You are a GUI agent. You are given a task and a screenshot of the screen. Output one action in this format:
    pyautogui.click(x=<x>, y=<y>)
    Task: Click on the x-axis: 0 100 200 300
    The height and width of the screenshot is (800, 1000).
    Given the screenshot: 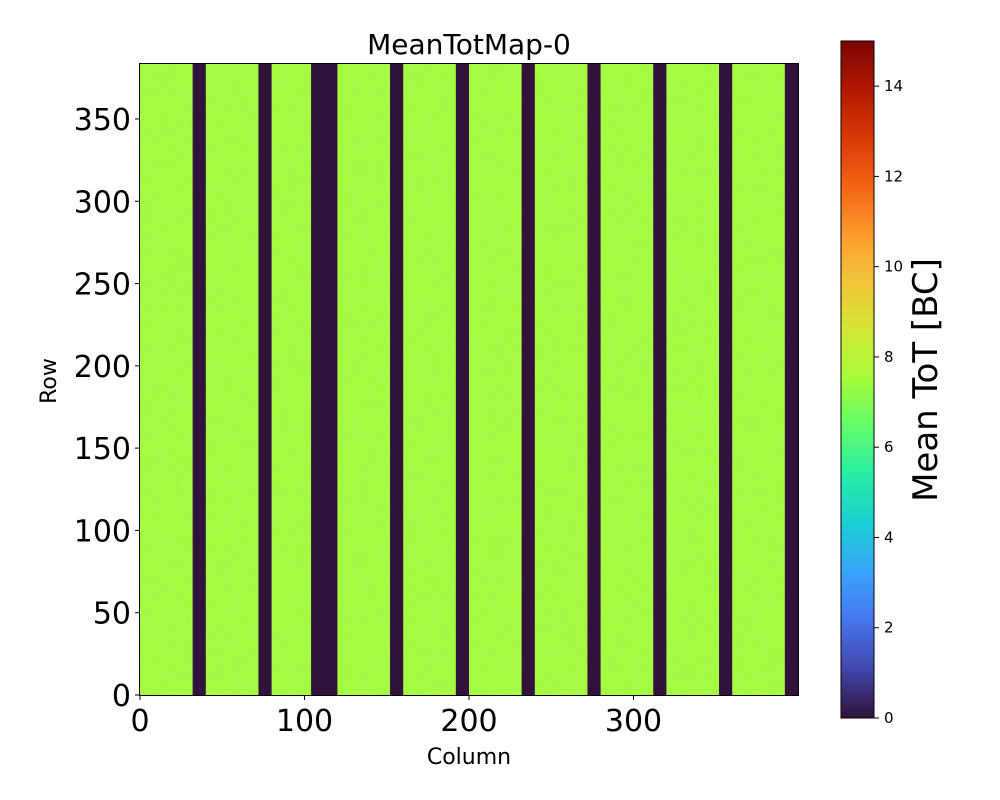 What is the action you would take?
    pyautogui.click(x=396, y=717)
    